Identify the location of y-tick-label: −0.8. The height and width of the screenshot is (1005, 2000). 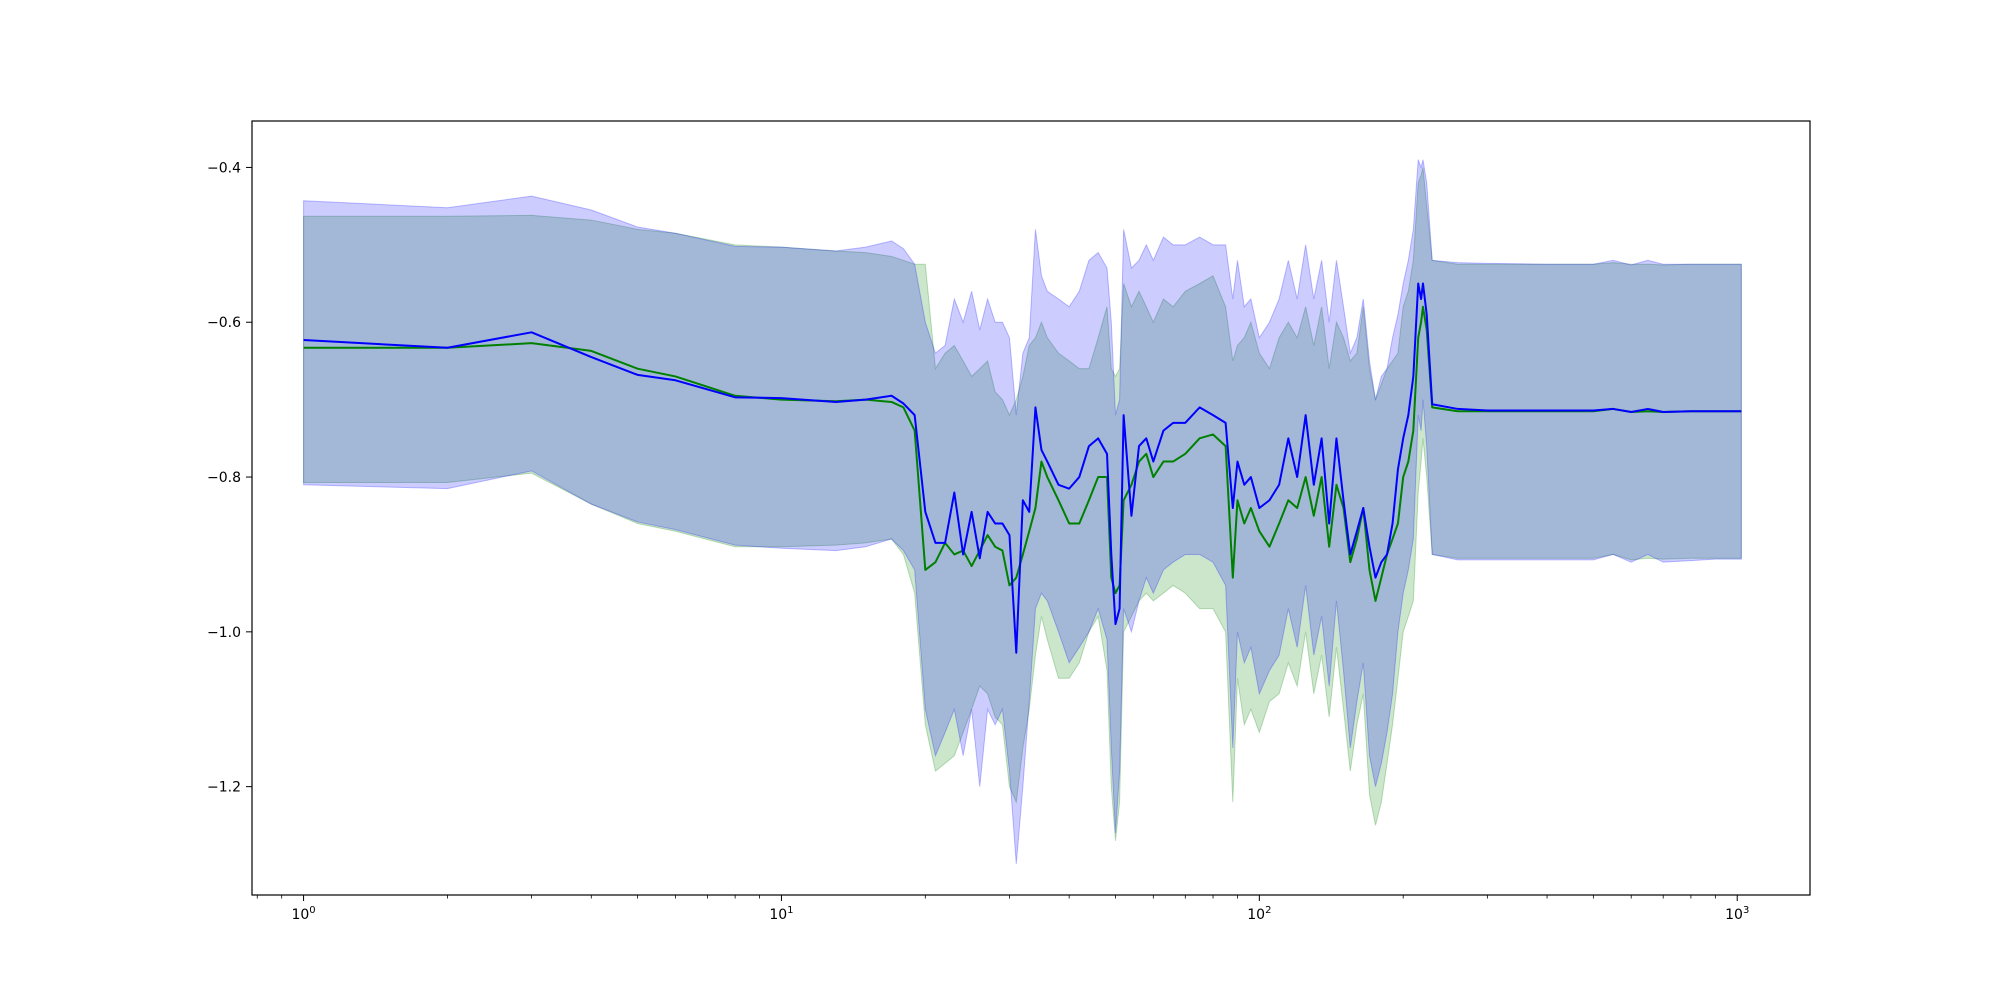
(224, 478).